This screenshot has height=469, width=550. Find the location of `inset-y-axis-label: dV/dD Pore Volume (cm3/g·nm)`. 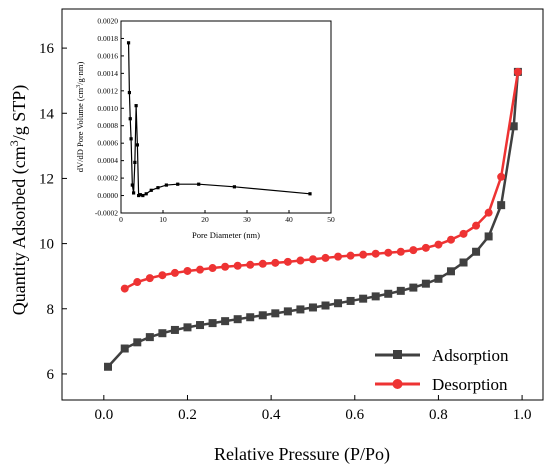

inset-y-axis-label: dV/dD Pore Volume (cm3/g·nm) is located at coordinates (80, 117).